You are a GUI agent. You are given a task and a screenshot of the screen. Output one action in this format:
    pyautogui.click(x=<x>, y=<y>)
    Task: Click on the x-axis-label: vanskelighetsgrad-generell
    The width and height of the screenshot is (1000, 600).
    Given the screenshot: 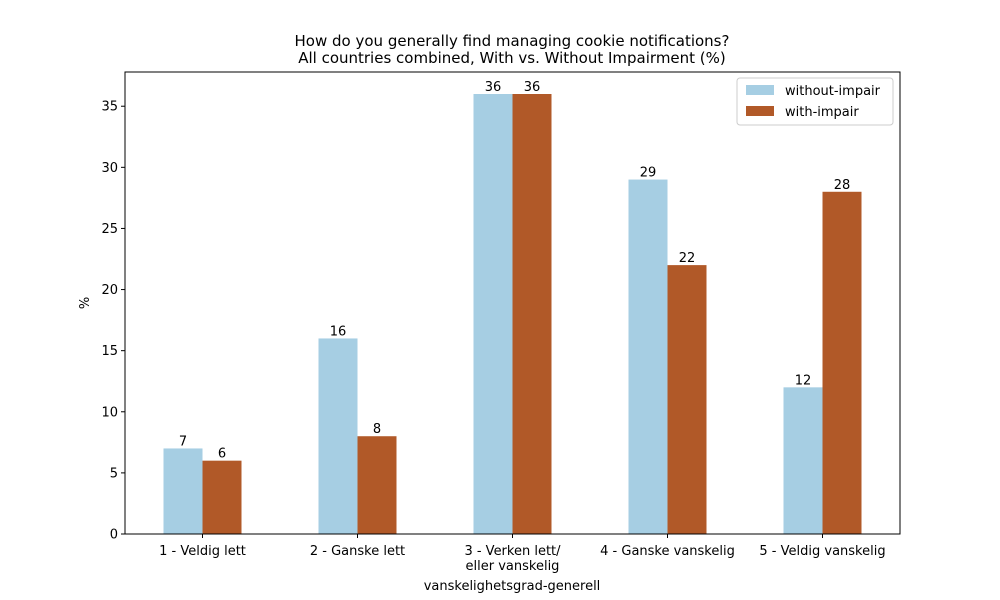 What is the action you would take?
    pyautogui.click(x=512, y=586)
    